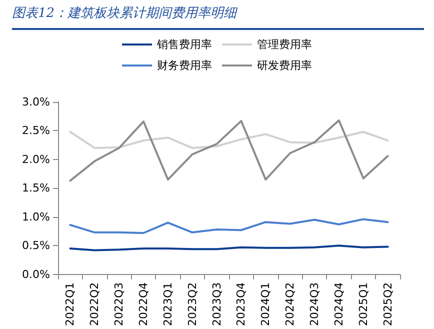  Describe the element at coordinates (36, 217) in the screenshot. I see `y-tick-label: 1.0%` at that location.